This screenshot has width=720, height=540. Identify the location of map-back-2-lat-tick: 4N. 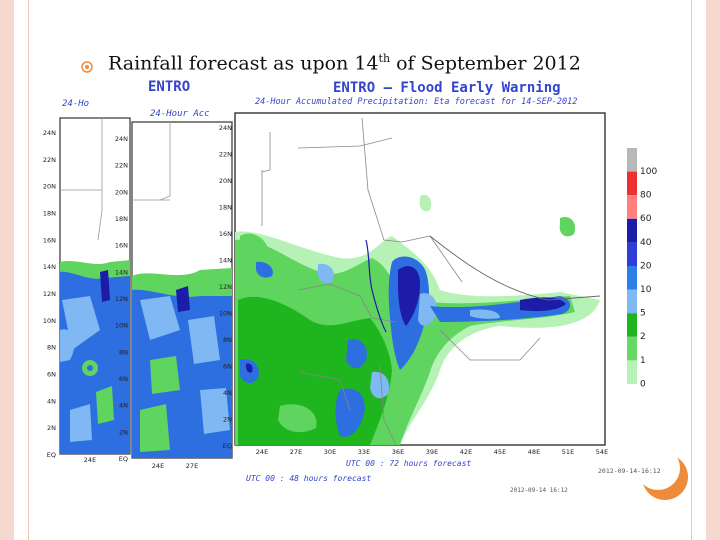
(51, 401).